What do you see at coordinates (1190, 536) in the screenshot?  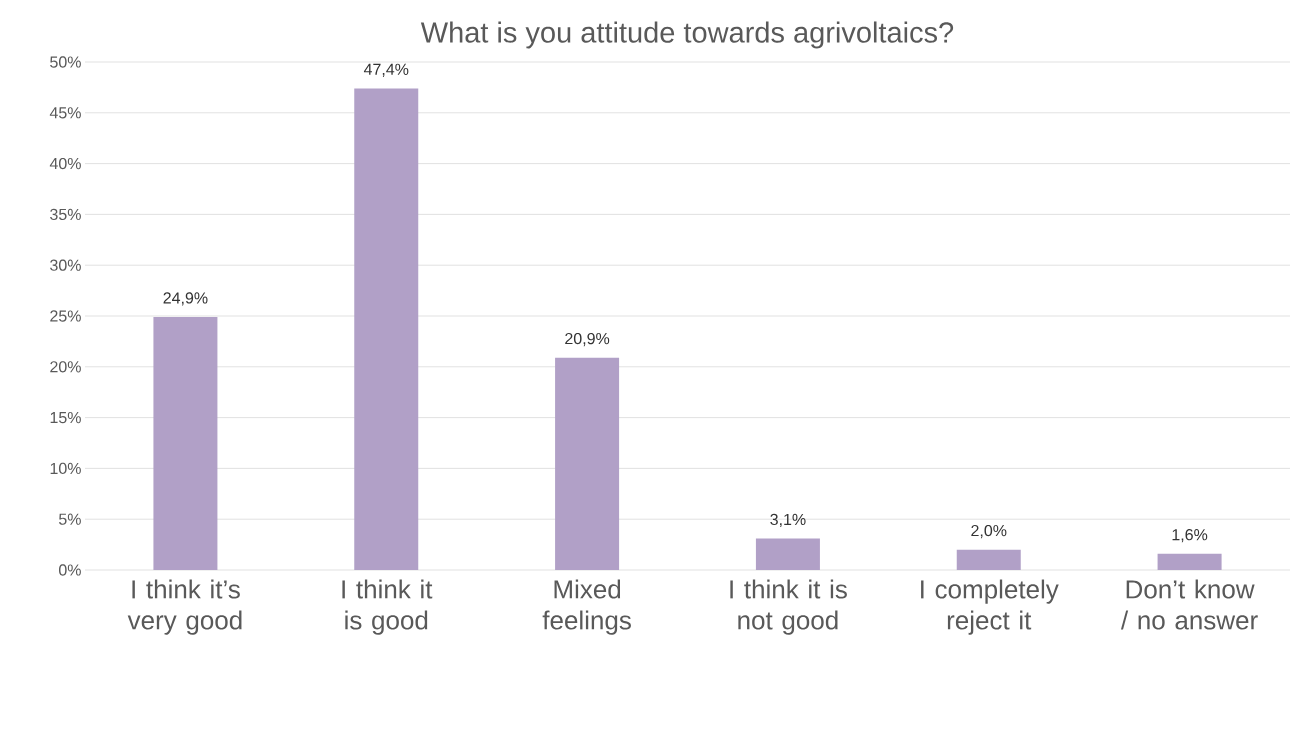 I see `data-label: 1,6%` at bounding box center [1190, 536].